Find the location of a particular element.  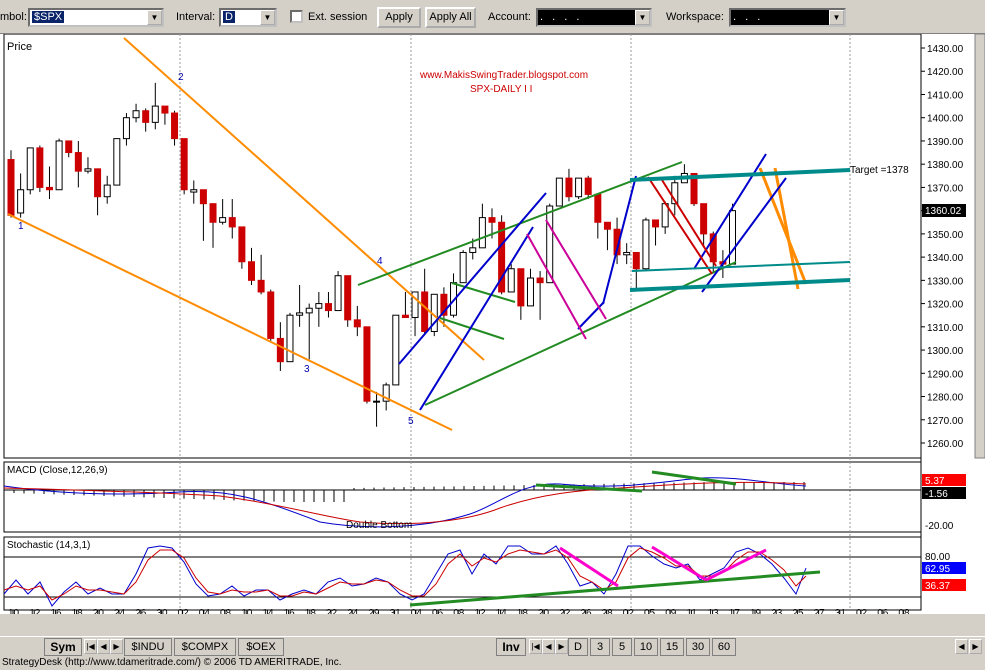

x-tick-label: 22 is located at coordinates (565, 611).